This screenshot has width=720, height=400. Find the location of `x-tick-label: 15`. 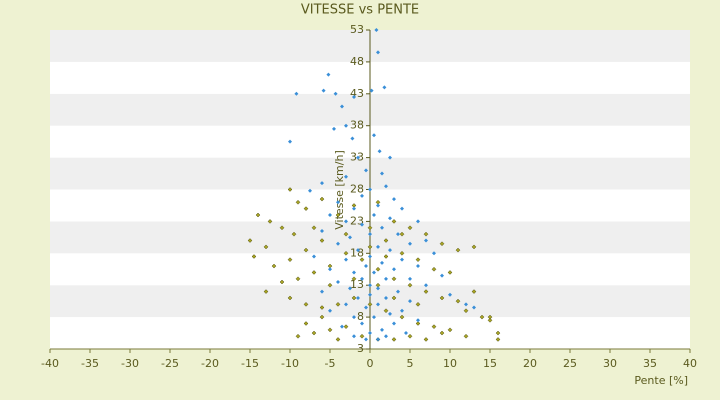

x-tick-label: 15 is located at coordinates (490, 363).